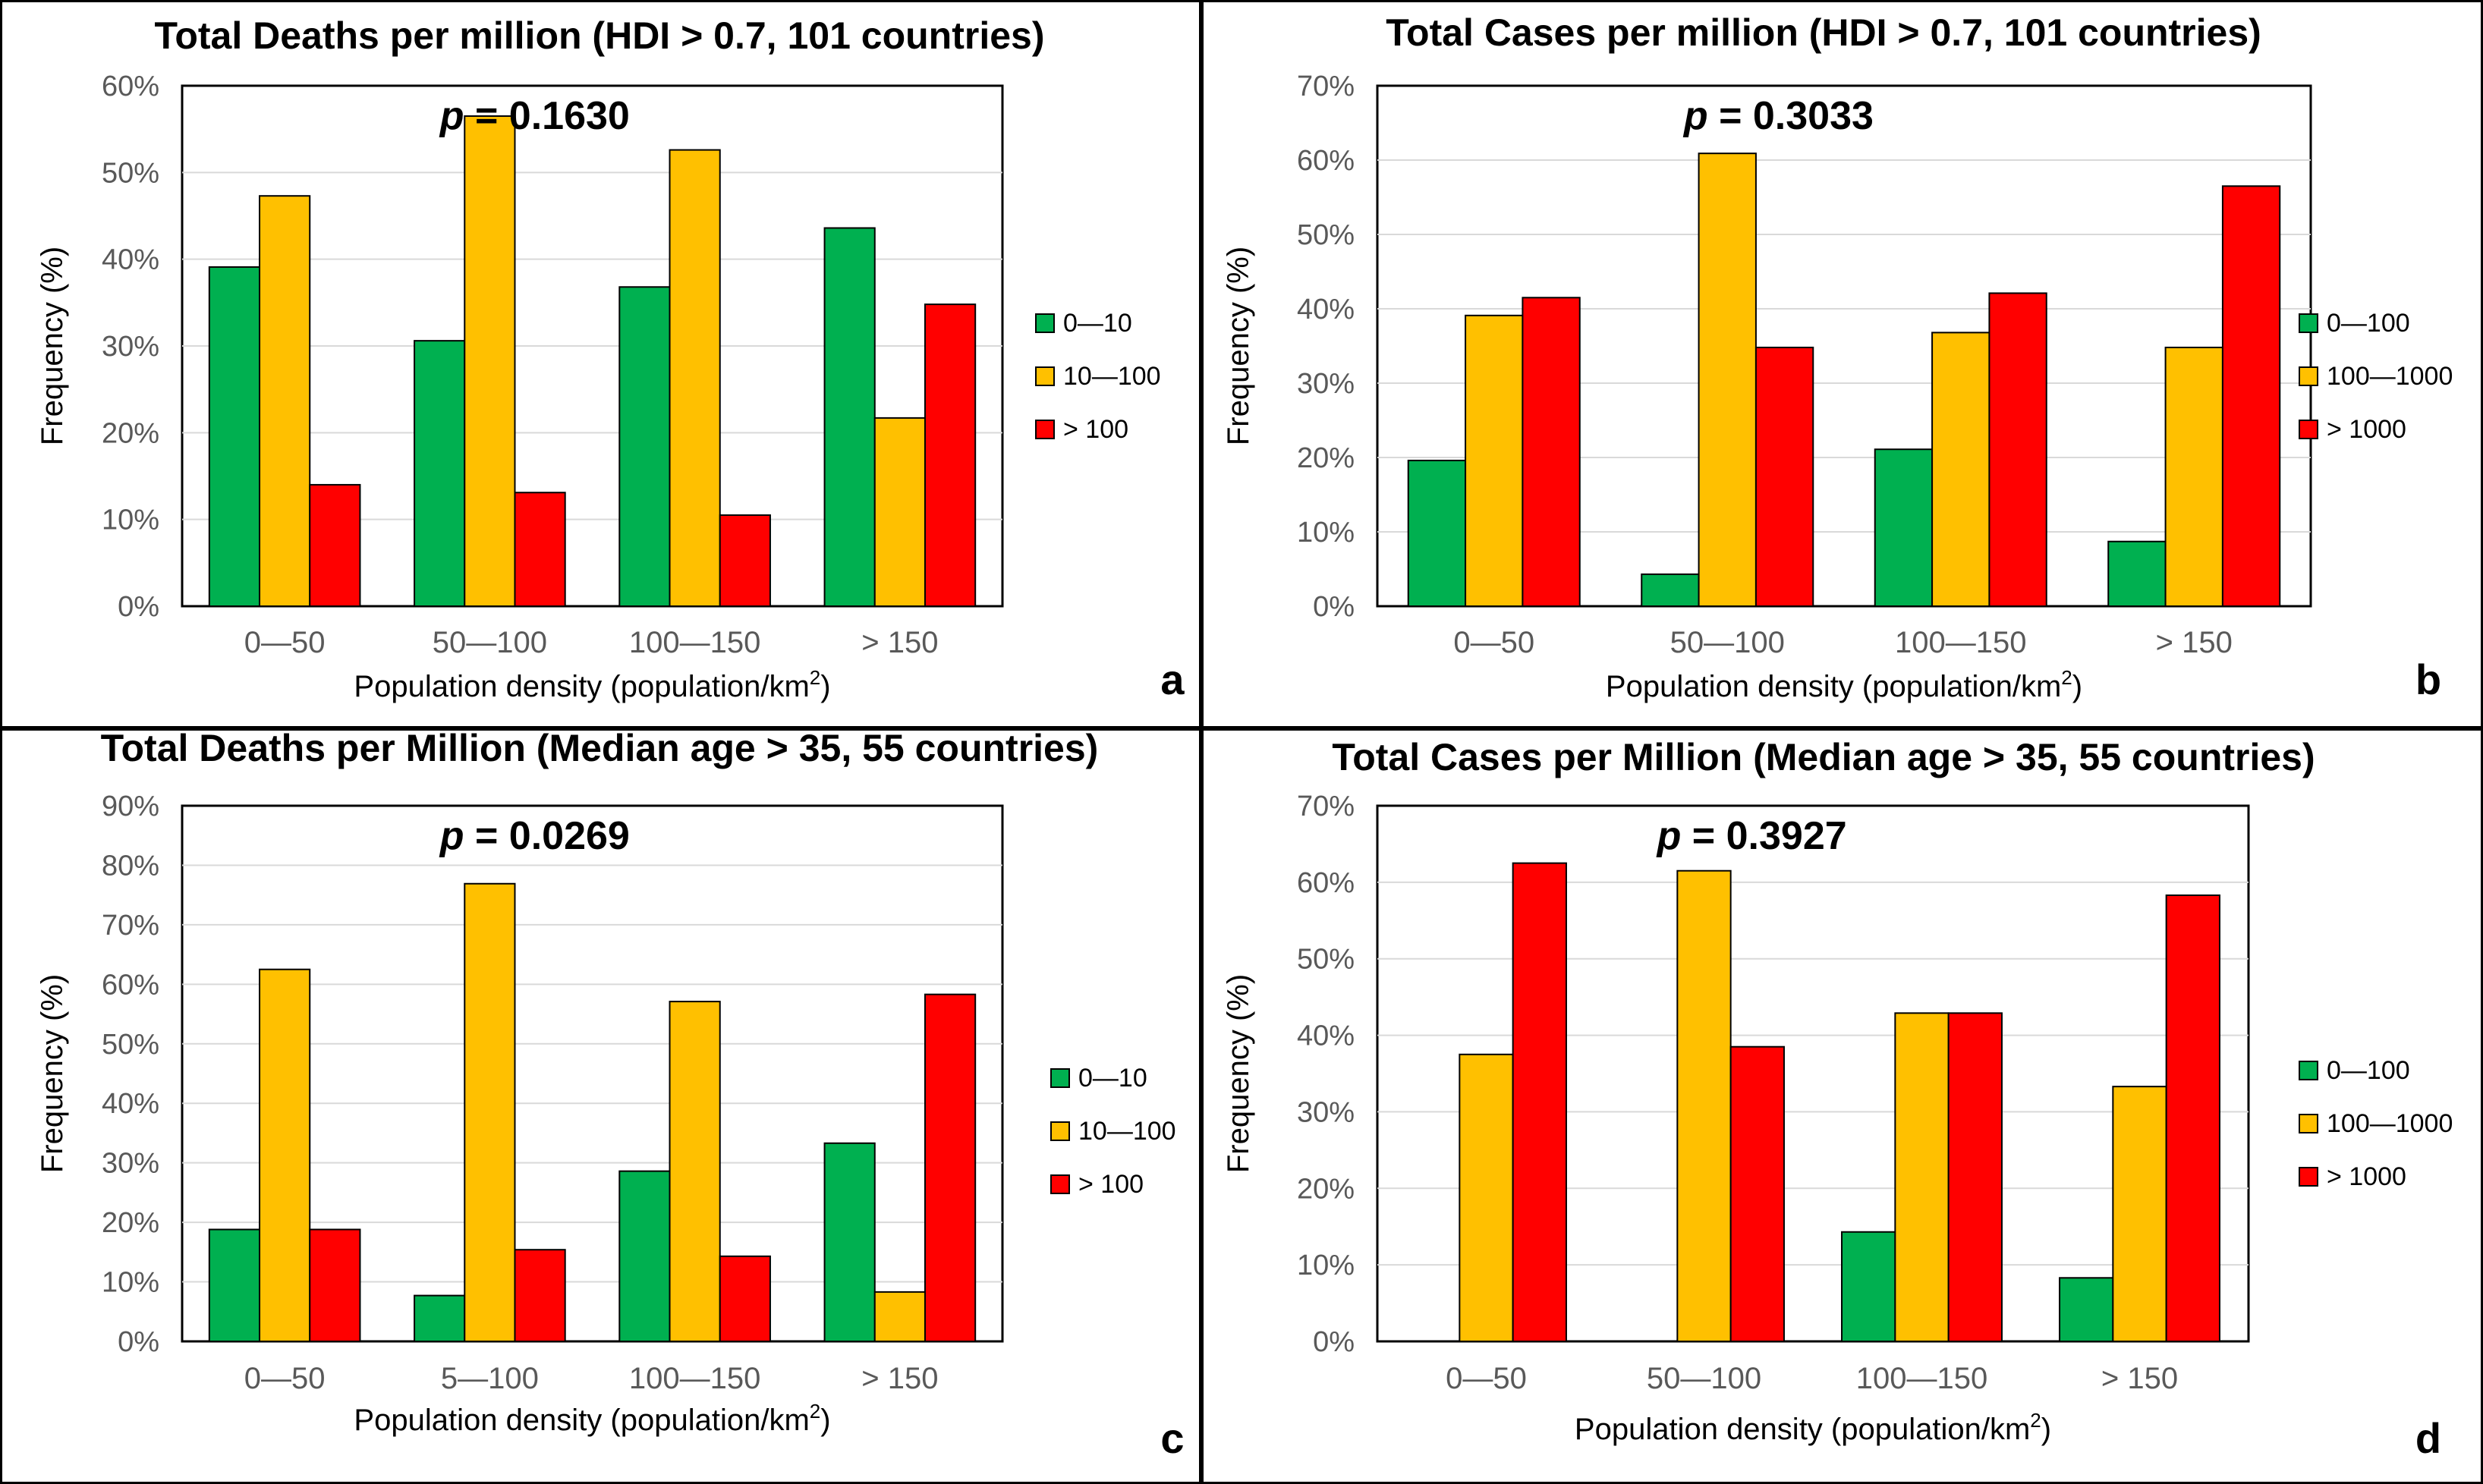 The height and width of the screenshot is (1484, 2483). What do you see at coordinates (534, 836) in the screenshot?
I see `p-value-annotation: p = 0.0269` at bounding box center [534, 836].